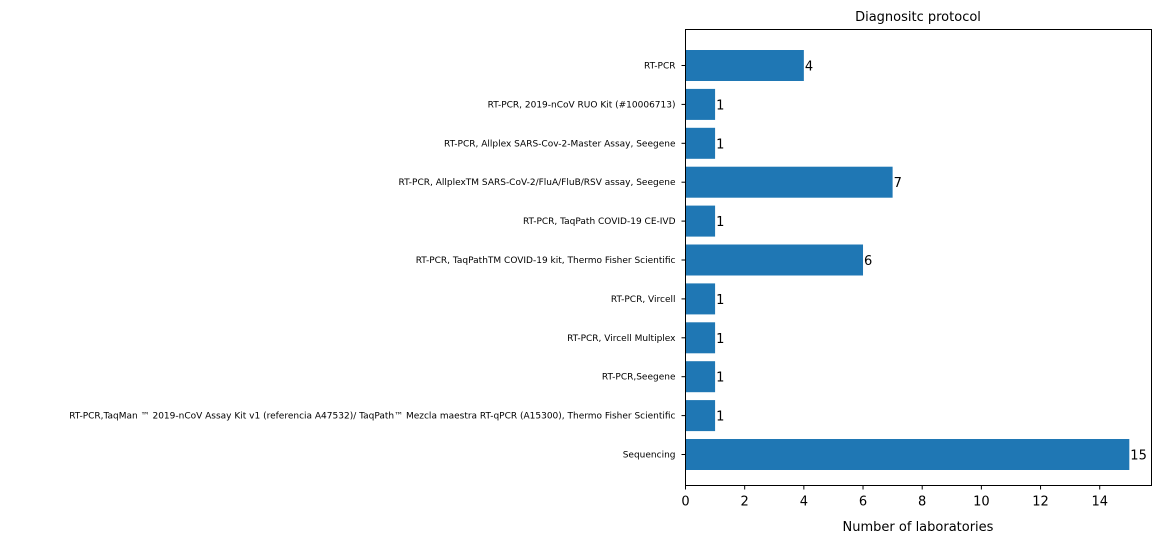 The image size is (1160, 544). Describe the element at coordinates (1099, 502) in the screenshot. I see `x-tick-label: 14` at that location.